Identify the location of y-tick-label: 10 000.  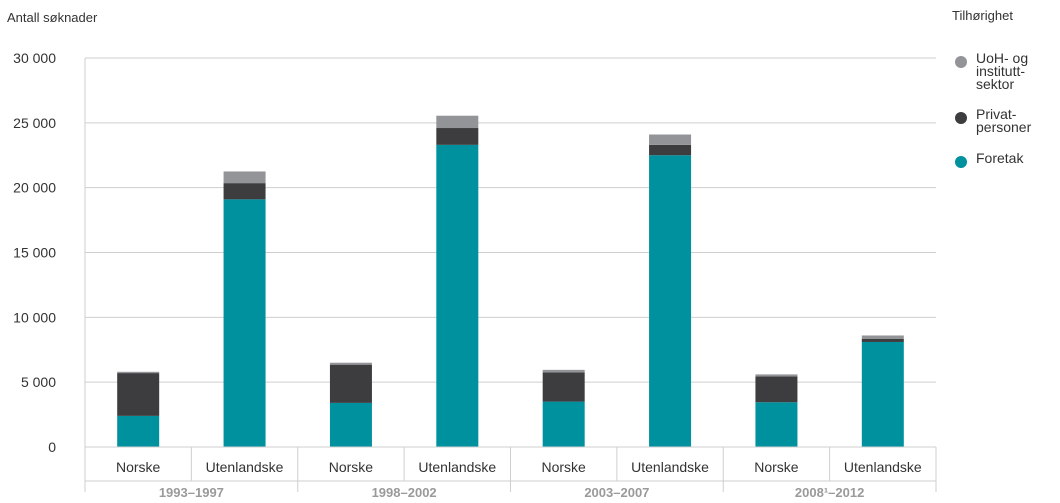
(34, 317).